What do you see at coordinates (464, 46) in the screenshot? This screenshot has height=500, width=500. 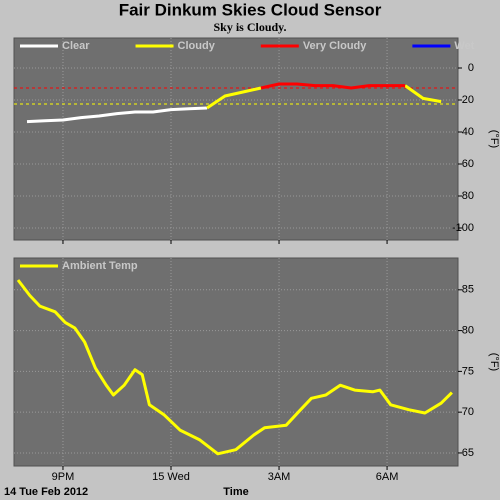 I see `legend-label: Wet` at bounding box center [464, 46].